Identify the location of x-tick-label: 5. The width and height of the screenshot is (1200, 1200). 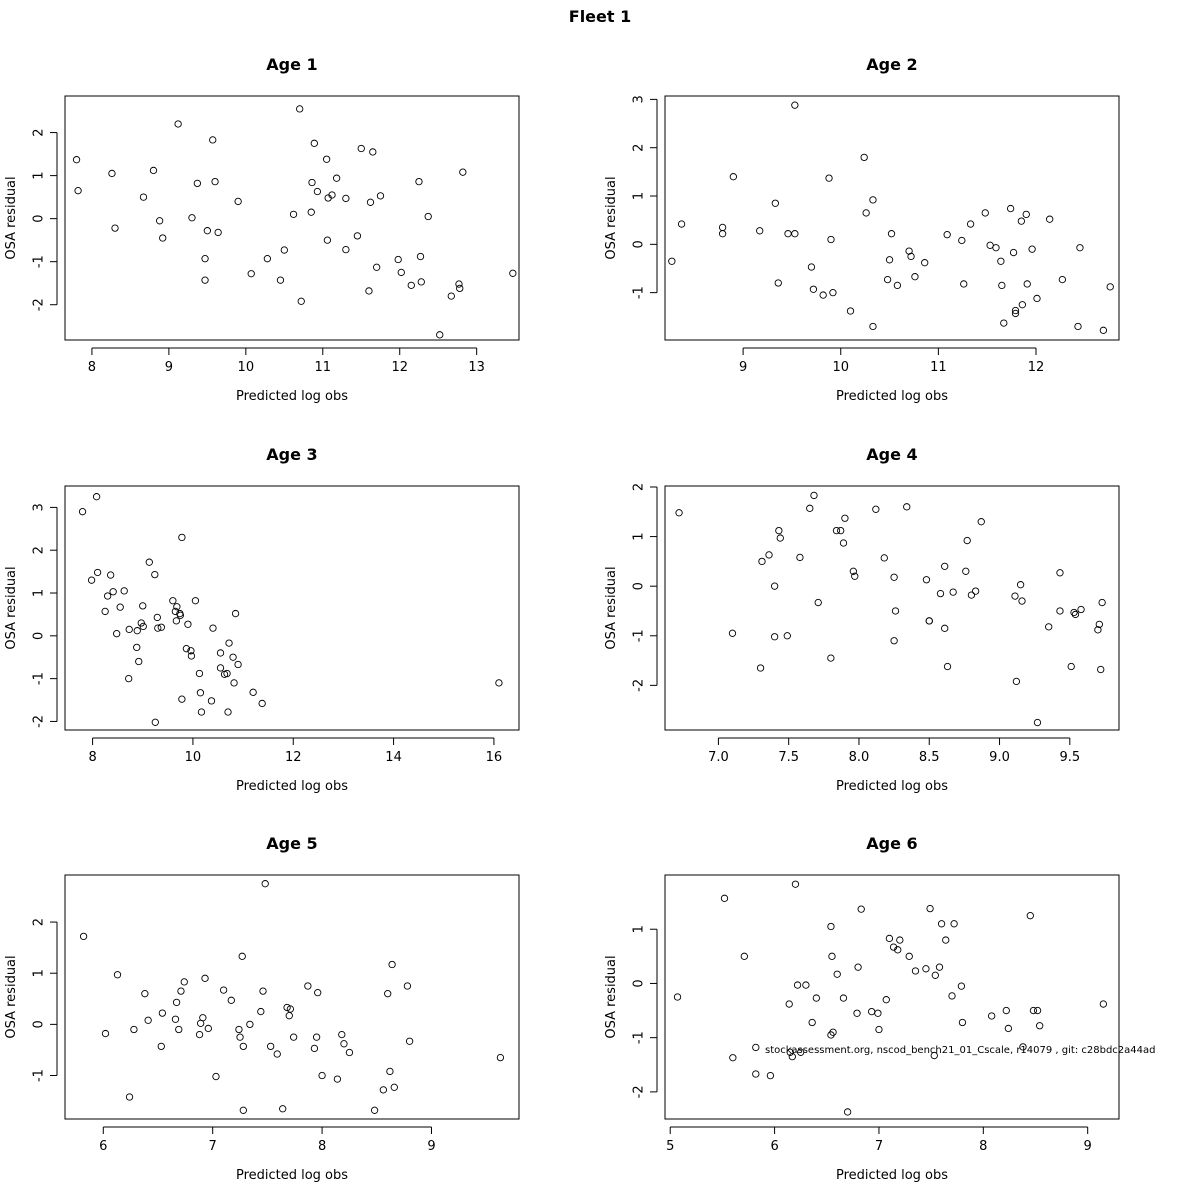
(670, 1146).